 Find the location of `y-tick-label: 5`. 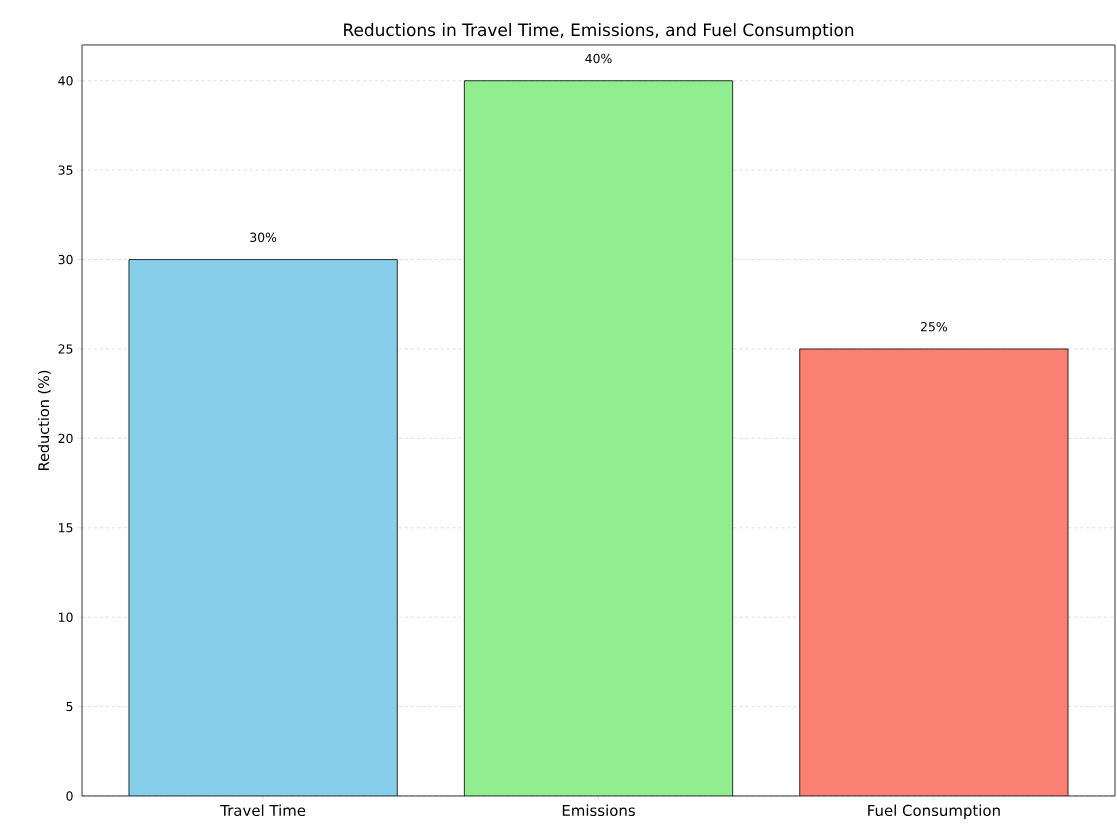

y-tick-label: 5 is located at coordinates (69, 706).